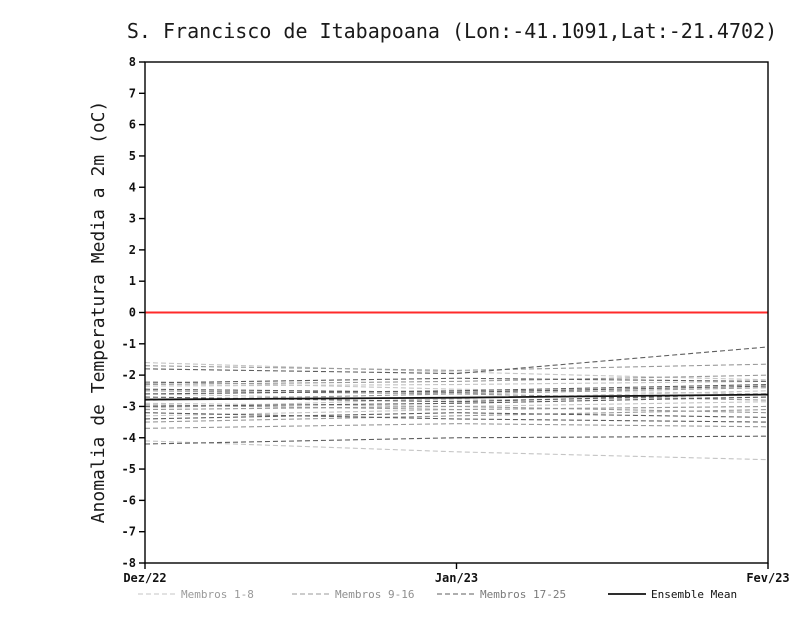  I want to click on y-tick-label: 6, so click(132, 125).